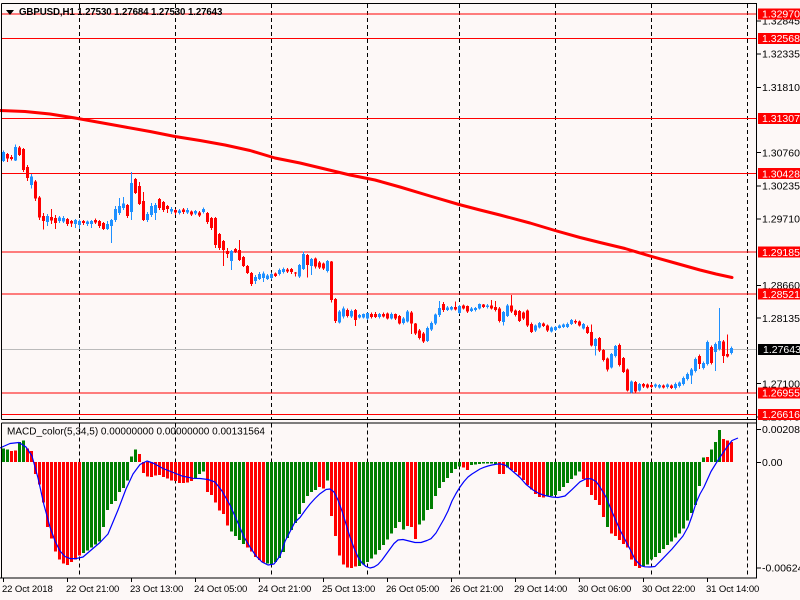 Image resolution: width=800 pixels, height=600 pixels. I want to click on svg-text: -0.00624229, so click(781, 569).